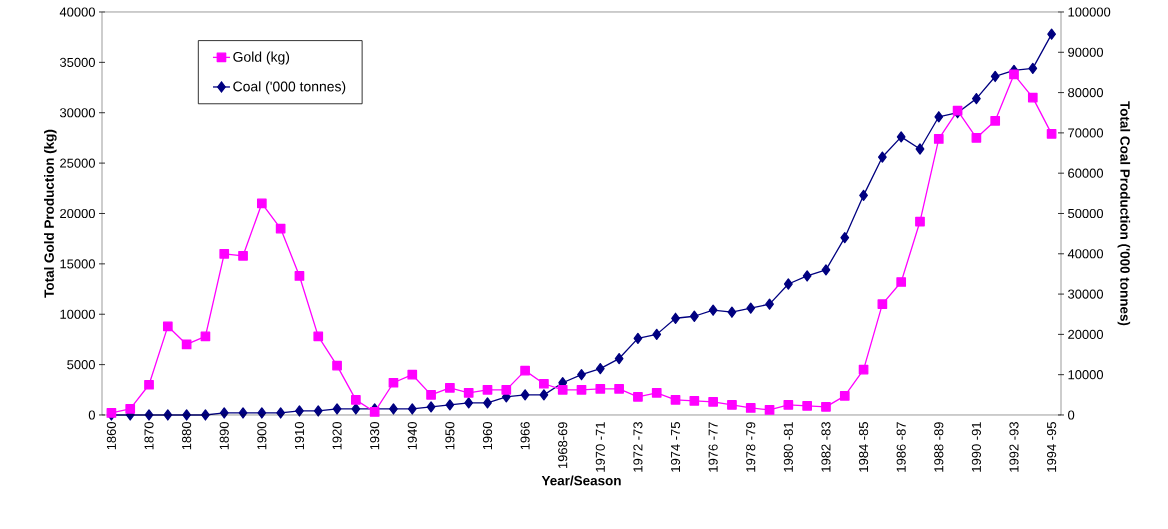 This screenshot has width=1168, height=529. I want to click on x-tick-label: 1966, so click(525, 436).